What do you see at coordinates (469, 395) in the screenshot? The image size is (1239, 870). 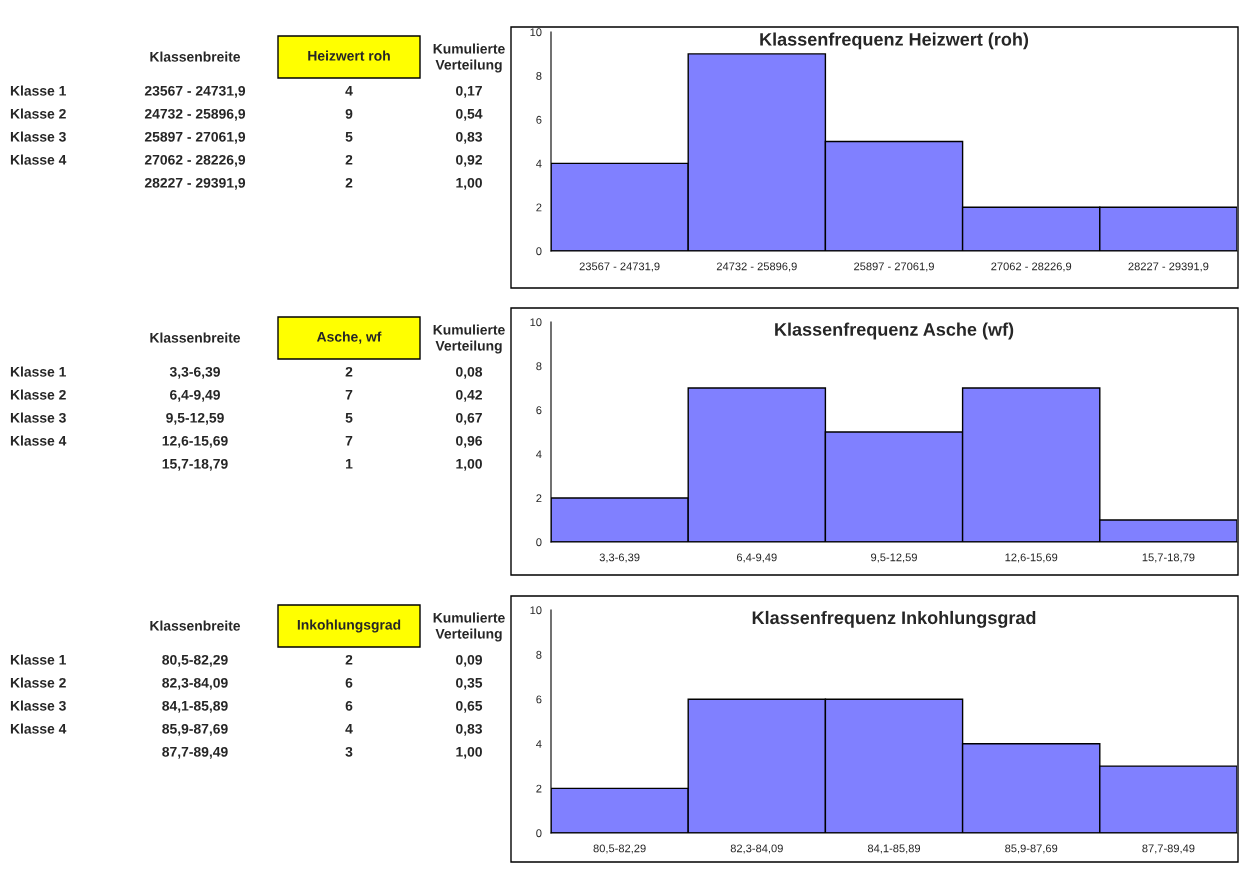 I see `text: 0,42` at bounding box center [469, 395].